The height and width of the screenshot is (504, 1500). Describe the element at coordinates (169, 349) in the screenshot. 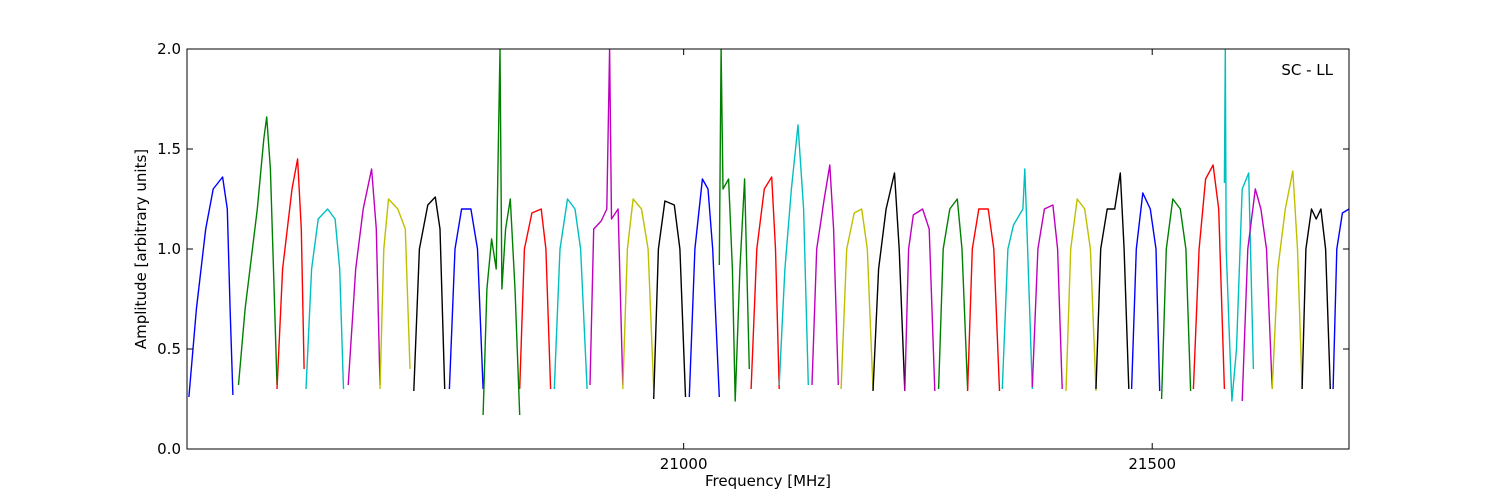

I see `y-tick-label: 0.5` at that location.